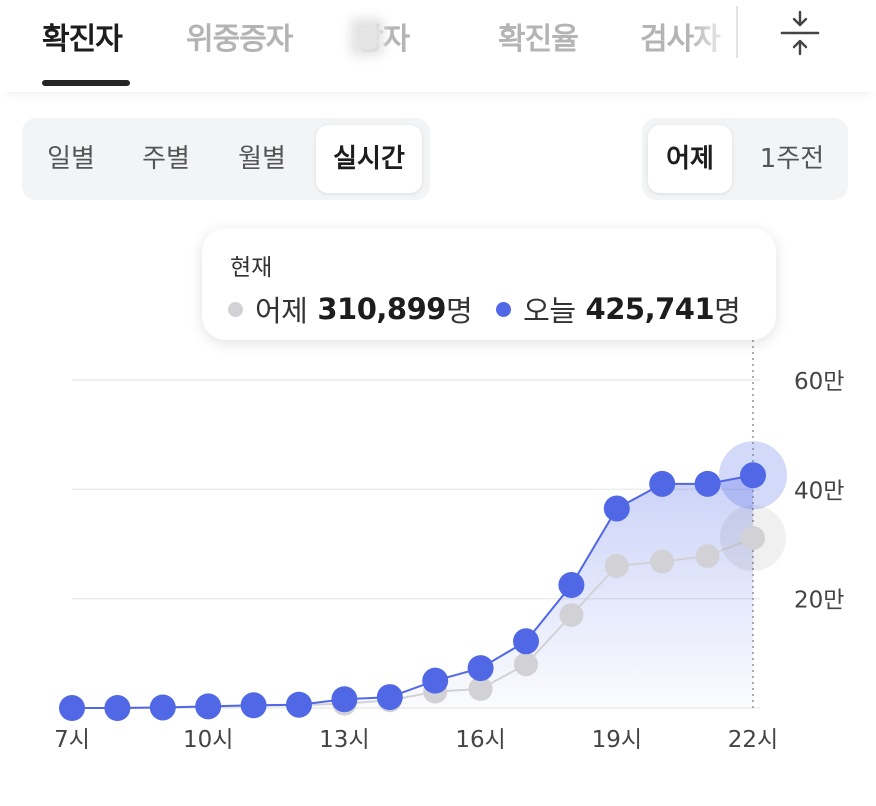 This screenshot has width=876, height=806. What do you see at coordinates (792, 159) in the screenshot?
I see `compare-last-week: 1주전` at bounding box center [792, 159].